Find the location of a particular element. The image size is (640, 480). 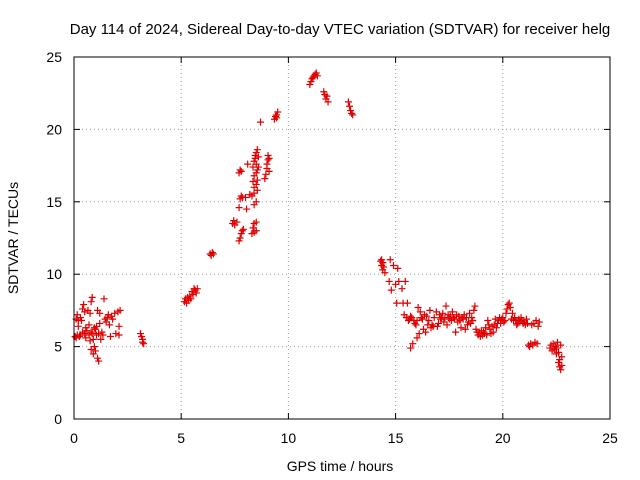

y-tick-label: 5 is located at coordinates (58, 347).